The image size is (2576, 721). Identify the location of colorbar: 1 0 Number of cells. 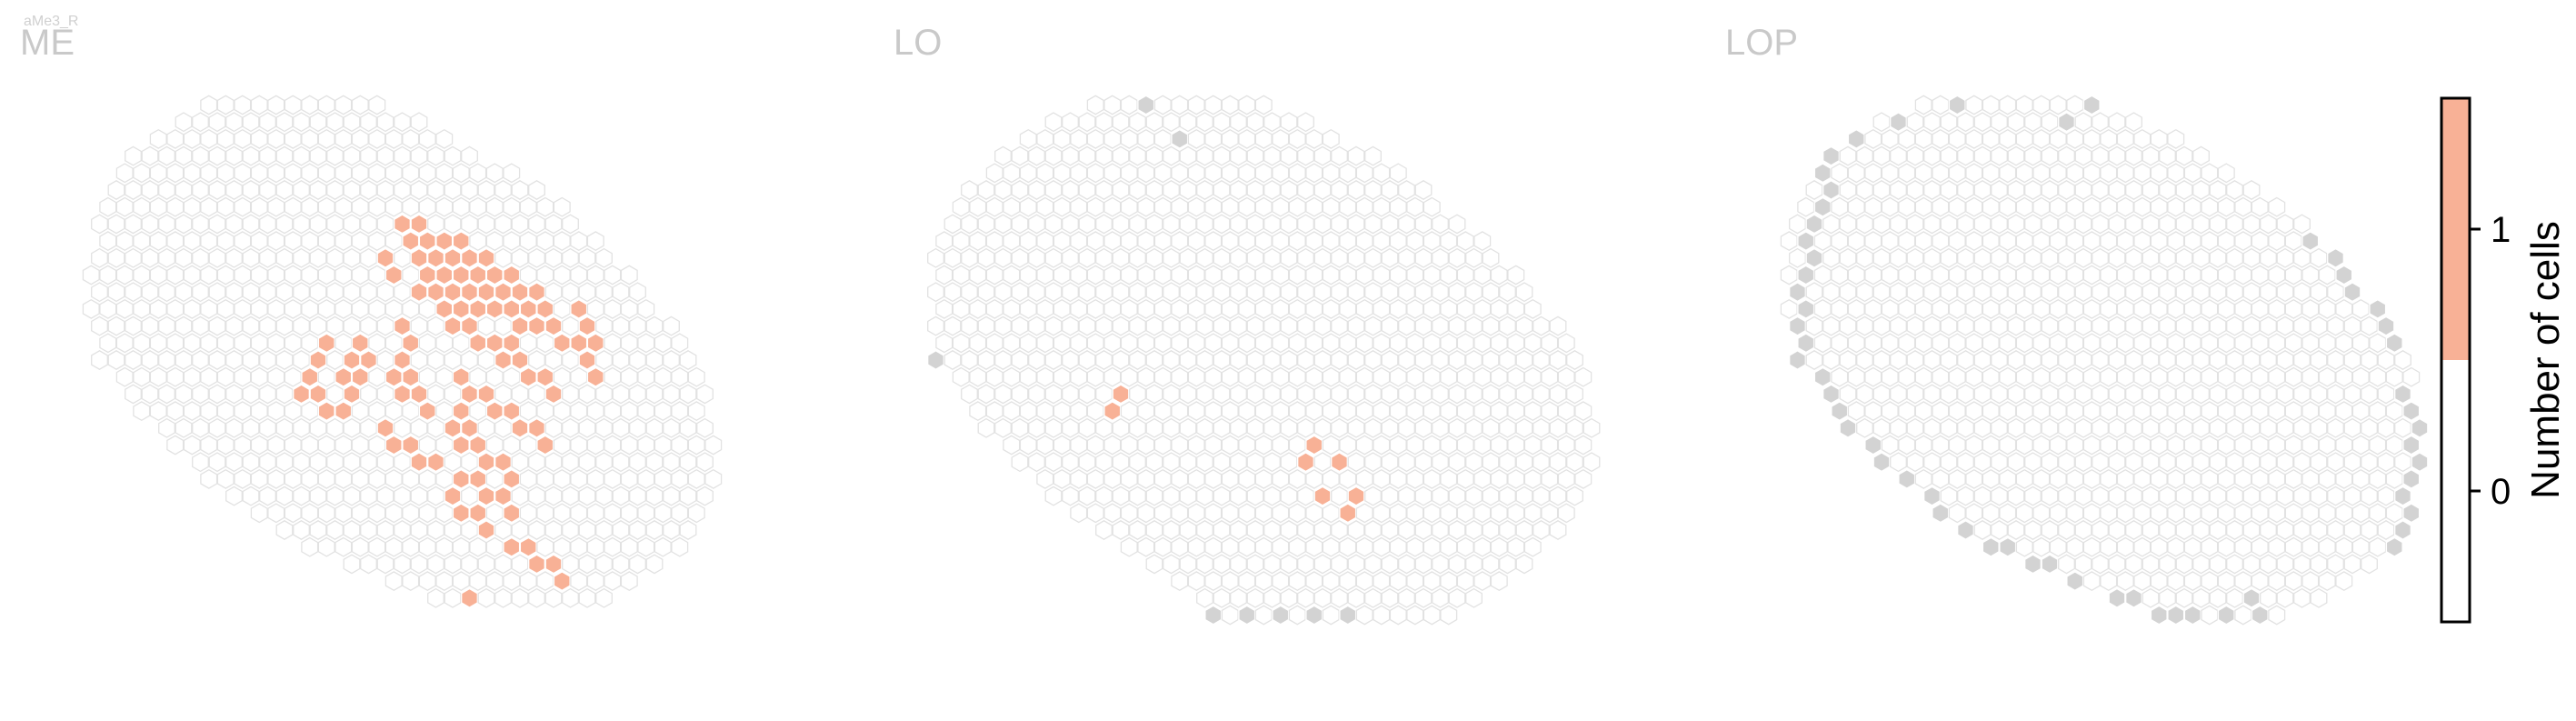
(2504, 360).